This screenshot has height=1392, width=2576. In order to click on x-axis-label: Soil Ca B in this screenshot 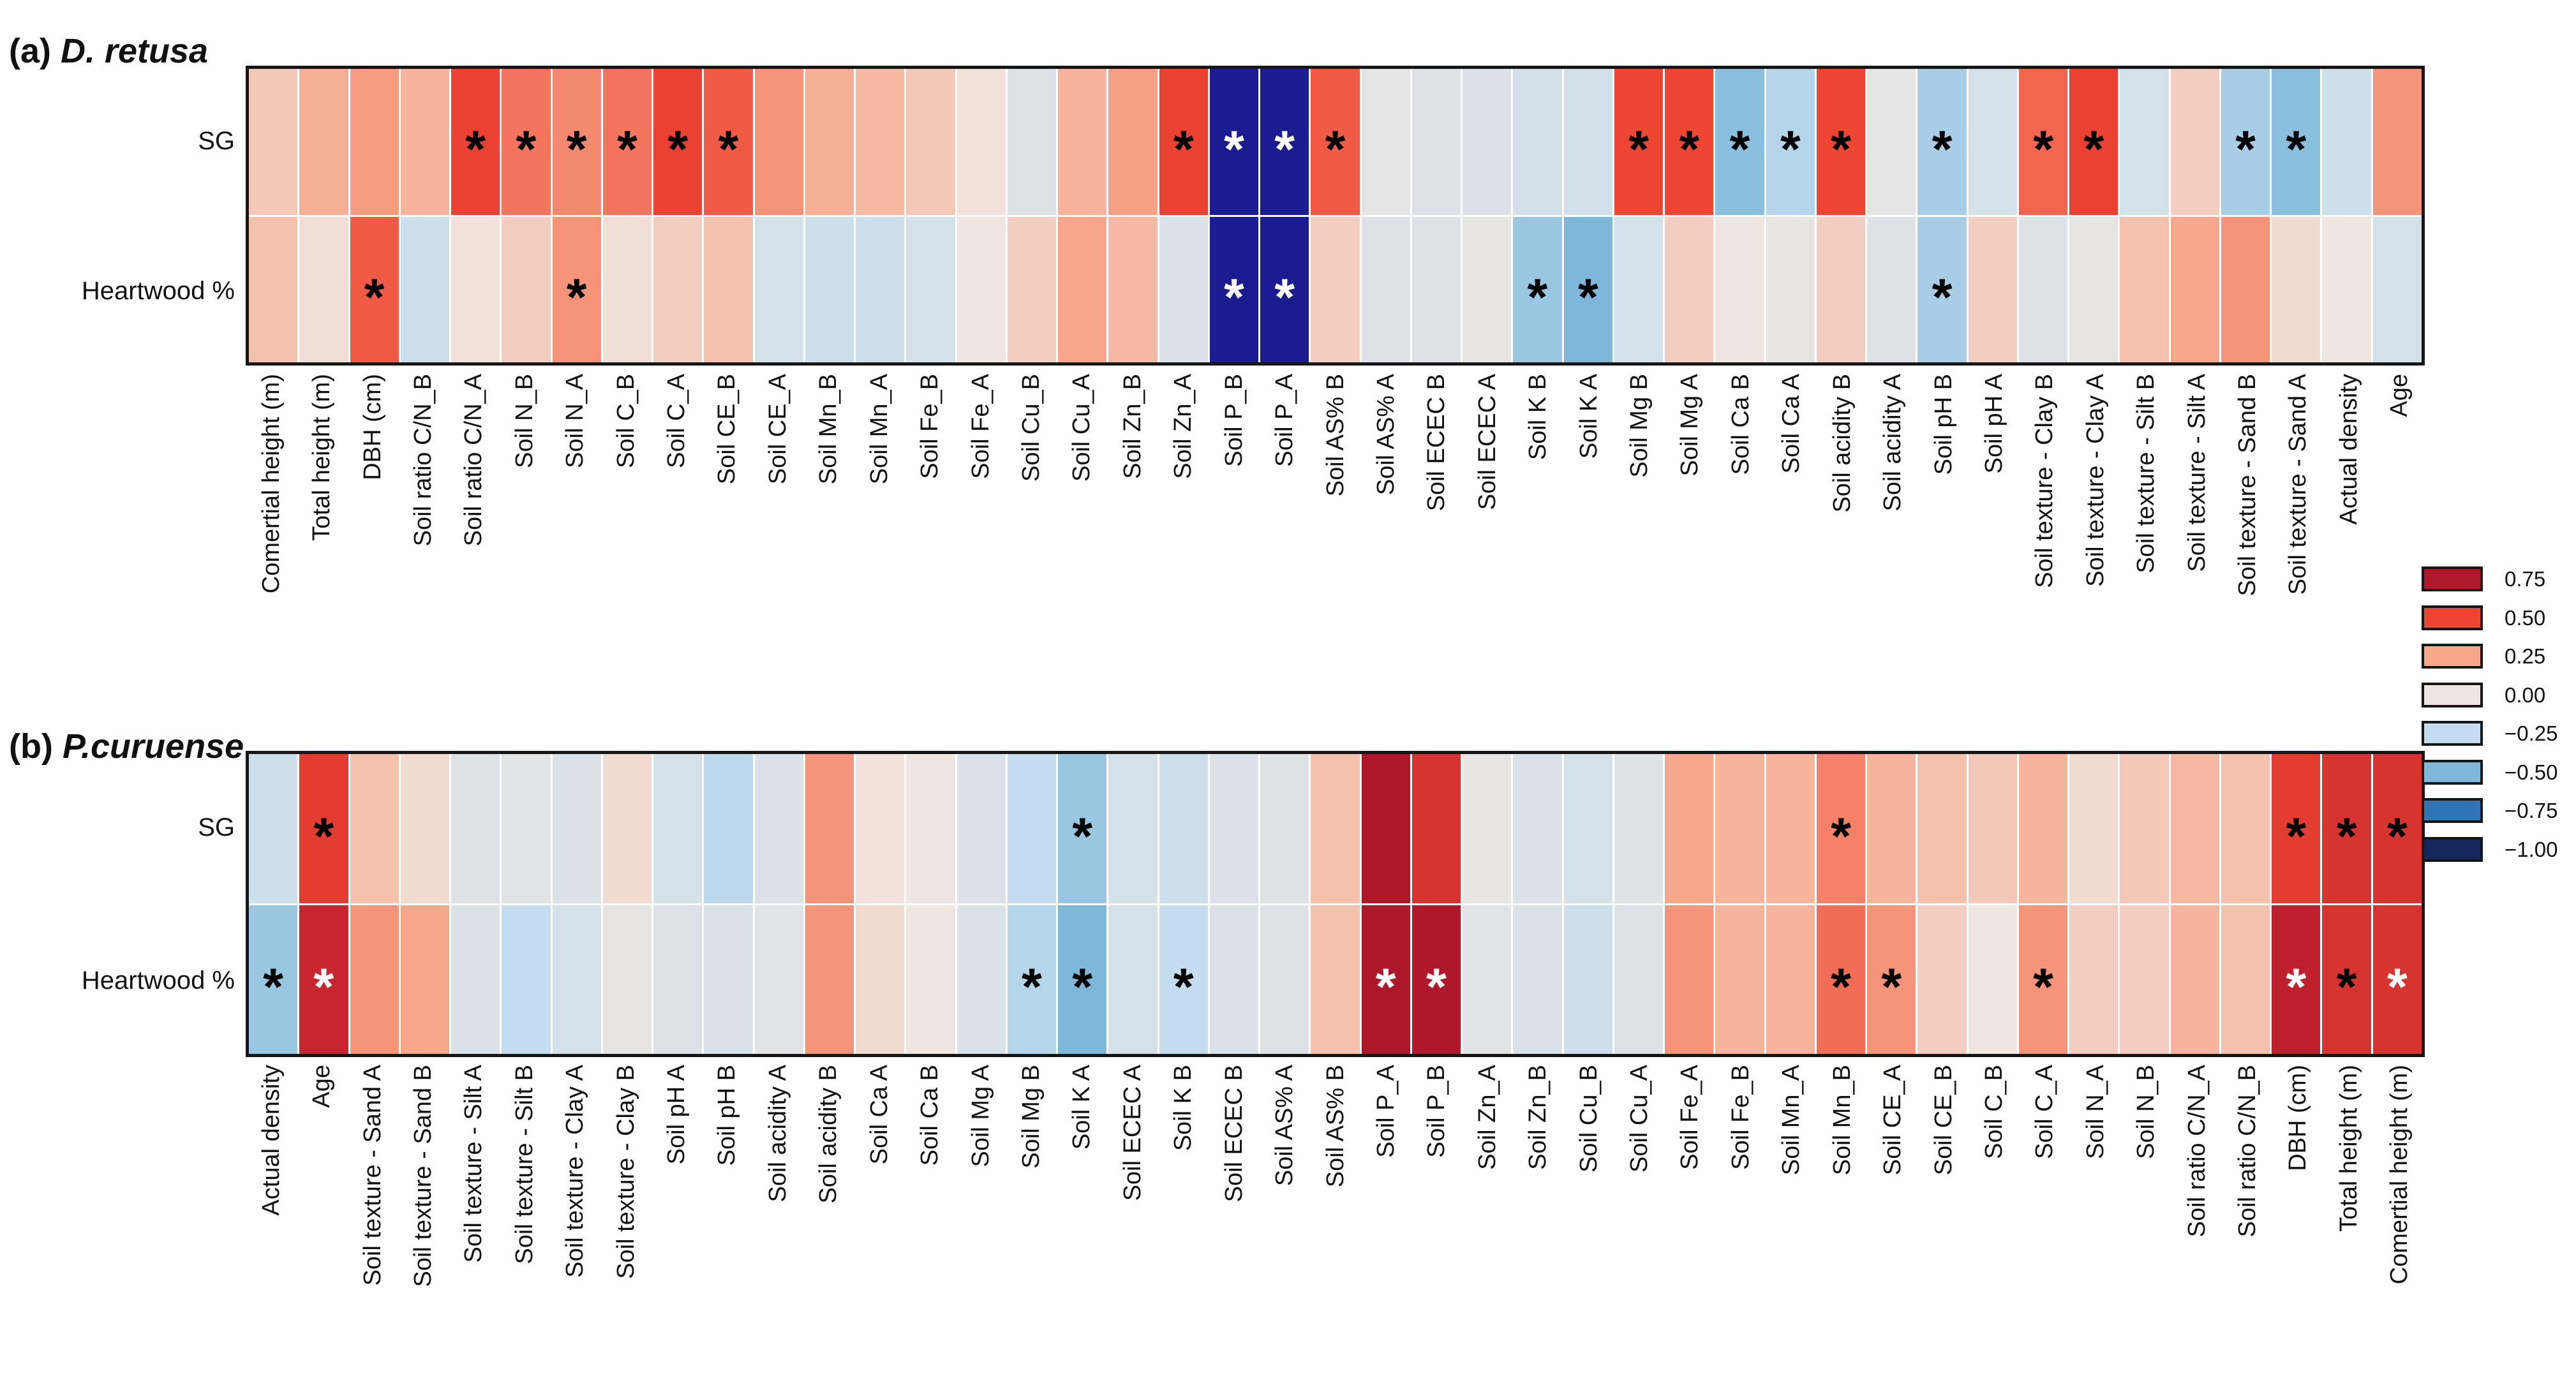, I will do `click(1740, 424)`.